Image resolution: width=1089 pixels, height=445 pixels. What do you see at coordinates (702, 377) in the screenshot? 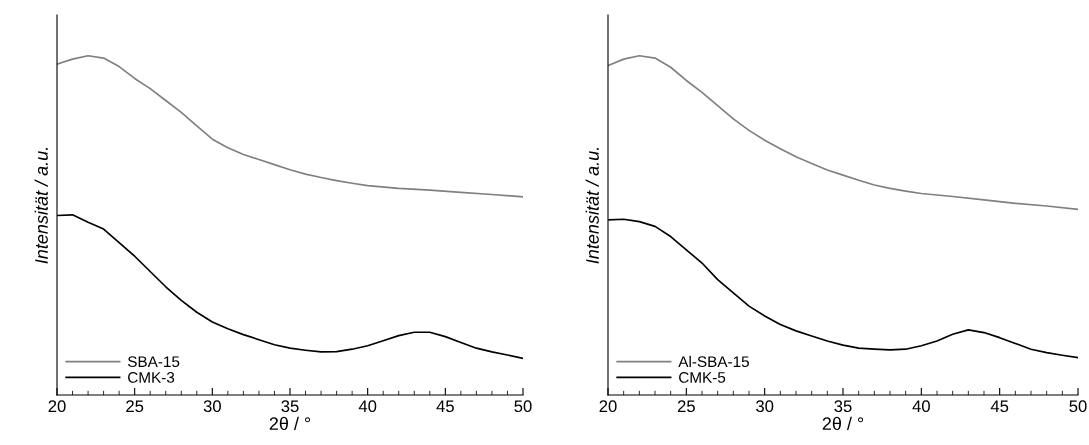
I see `legend-label: CMK-5` at bounding box center [702, 377].